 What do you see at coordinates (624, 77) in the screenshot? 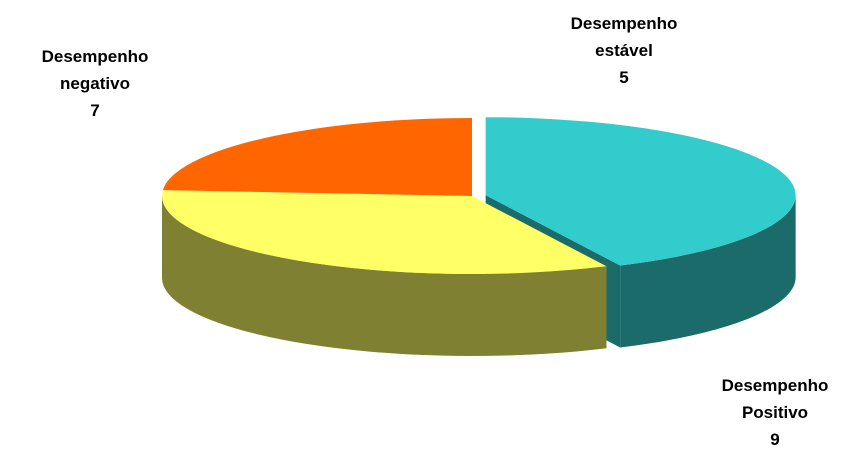
I see `label-value: 5` at bounding box center [624, 77].